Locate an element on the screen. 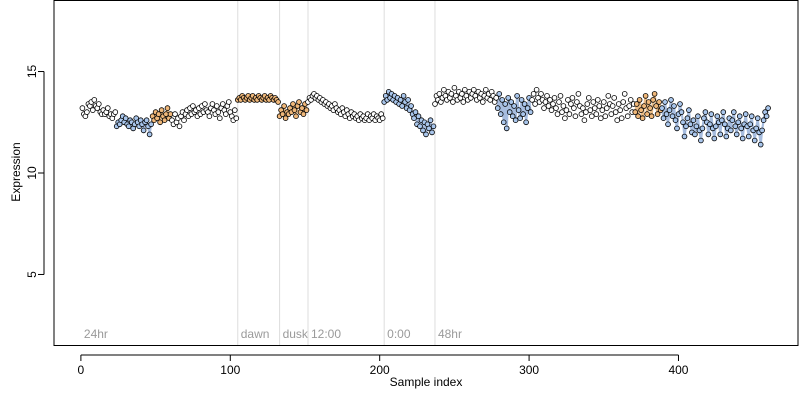  y-axis: 5 10 15 is located at coordinates (35, 171).